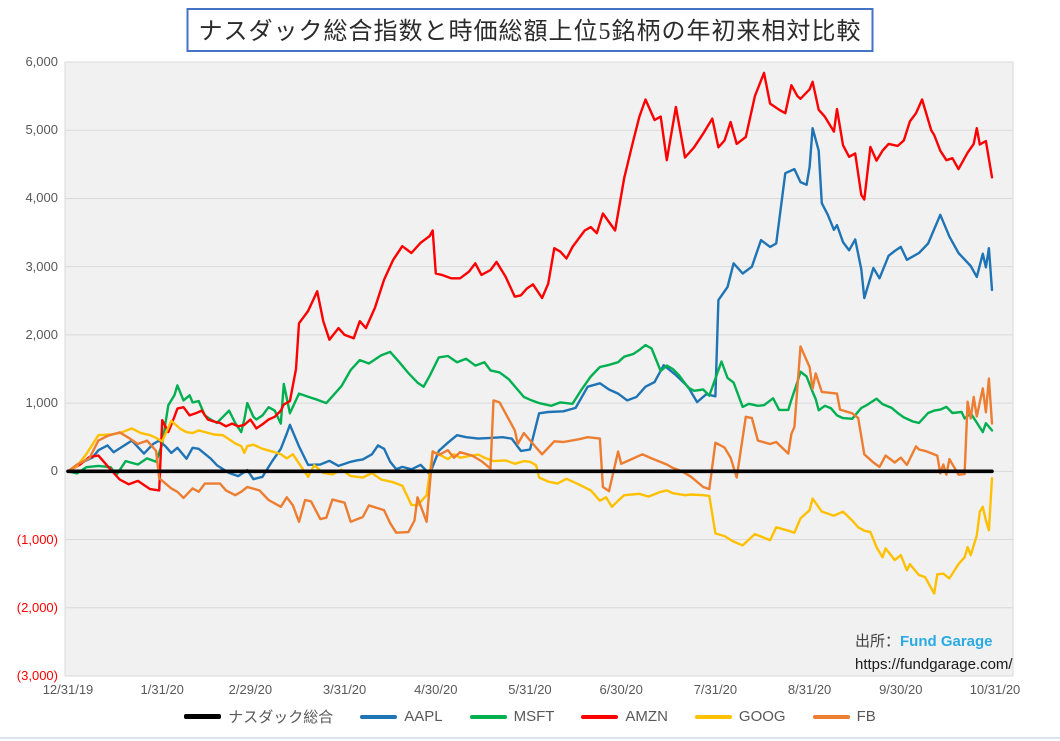  I want to click on legend-item-msft: MSFT, so click(512, 716).